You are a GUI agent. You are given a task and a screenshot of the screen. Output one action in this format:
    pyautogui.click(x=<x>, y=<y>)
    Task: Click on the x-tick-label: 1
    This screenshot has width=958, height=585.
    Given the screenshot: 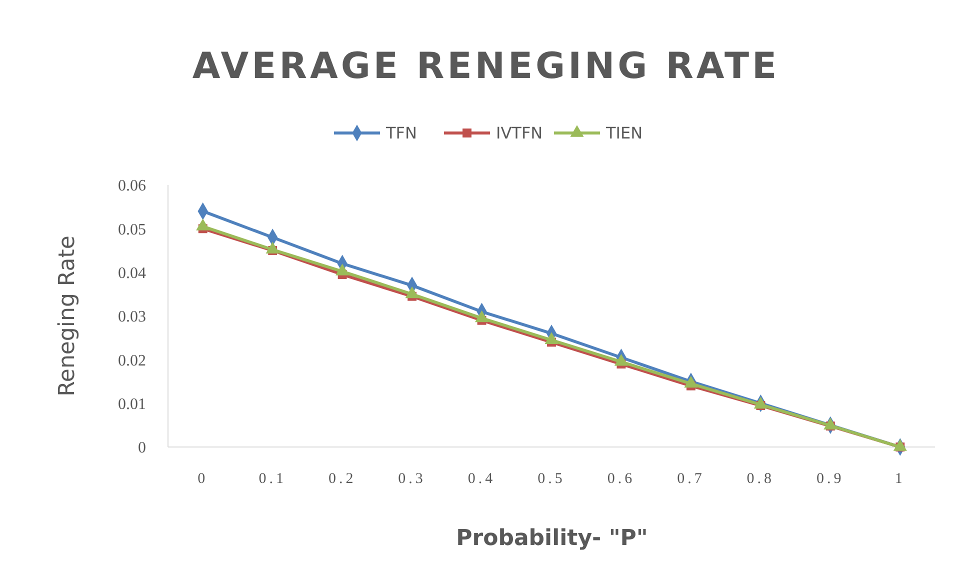 What is the action you would take?
    pyautogui.click(x=900, y=479)
    